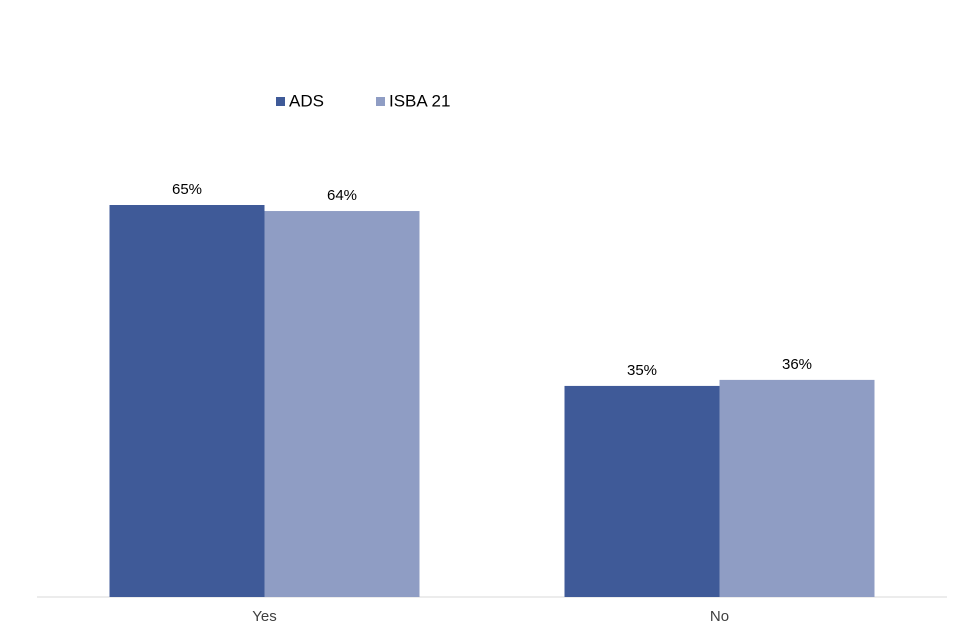 The width and height of the screenshot is (960, 640). What do you see at coordinates (342, 195) in the screenshot?
I see `data-label: 64%` at bounding box center [342, 195].